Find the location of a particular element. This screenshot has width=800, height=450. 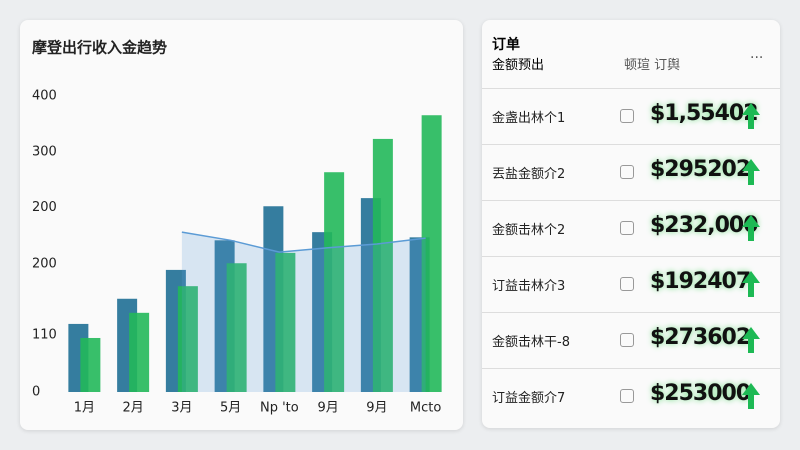

amount: $1,55402 is located at coordinates (704, 113).